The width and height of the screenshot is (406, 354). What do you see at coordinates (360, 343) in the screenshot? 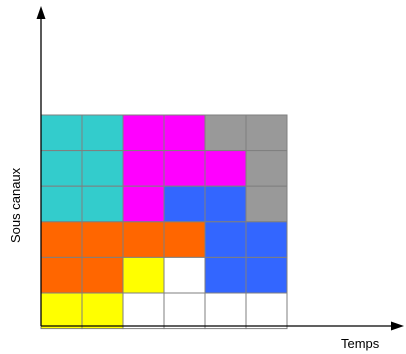
I see `x-axis-label: Temps` at bounding box center [360, 343].